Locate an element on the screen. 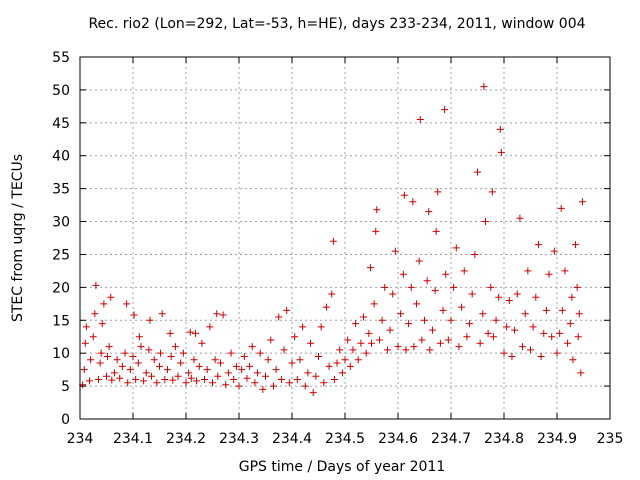 The image size is (640, 480). y-tick-labels: 0 5 10 15 20 25 30 35 40 45 50 55 is located at coordinates (61, 239).